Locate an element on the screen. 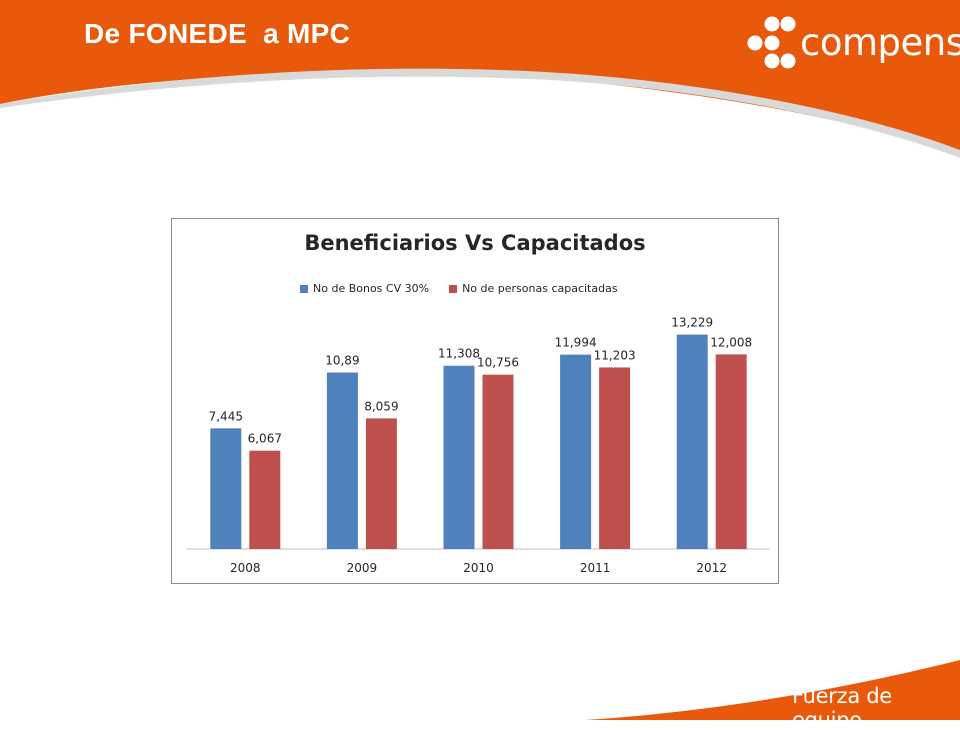 The height and width of the screenshot is (732, 960). legend-label-bonos: No de Bonos CV 30% is located at coordinates (371, 288).